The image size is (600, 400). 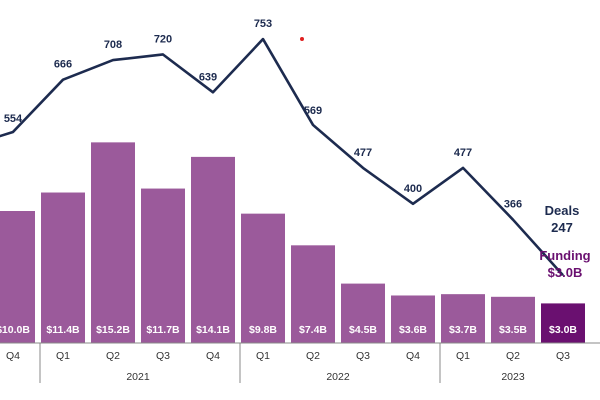 I want to click on funding-bar-label: $11.4B, so click(x=63, y=330).